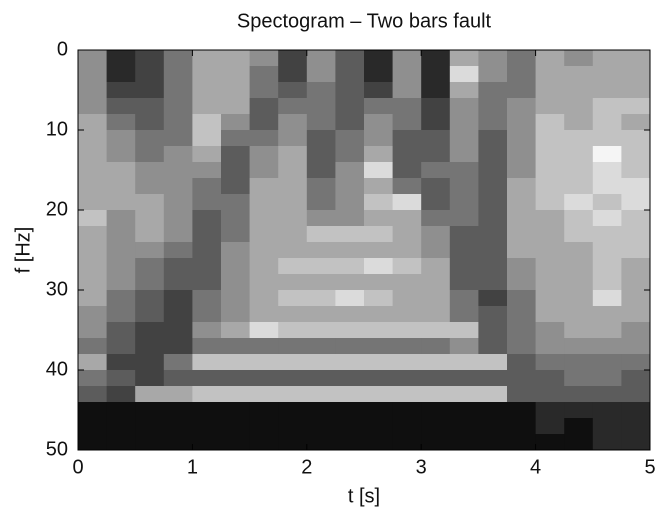 Image resolution: width=659 pixels, height=512 pixels. Describe the element at coordinates (192, 467) in the screenshot. I see `x-tick-label: 1` at that location.